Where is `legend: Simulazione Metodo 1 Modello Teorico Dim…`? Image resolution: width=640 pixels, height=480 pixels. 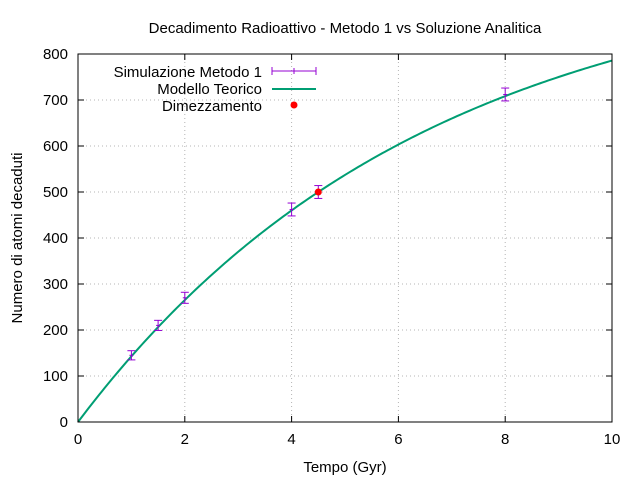 legend: Simulazione Metodo 1 Modello Teorico Dim… is located at coordinates (215, 89).